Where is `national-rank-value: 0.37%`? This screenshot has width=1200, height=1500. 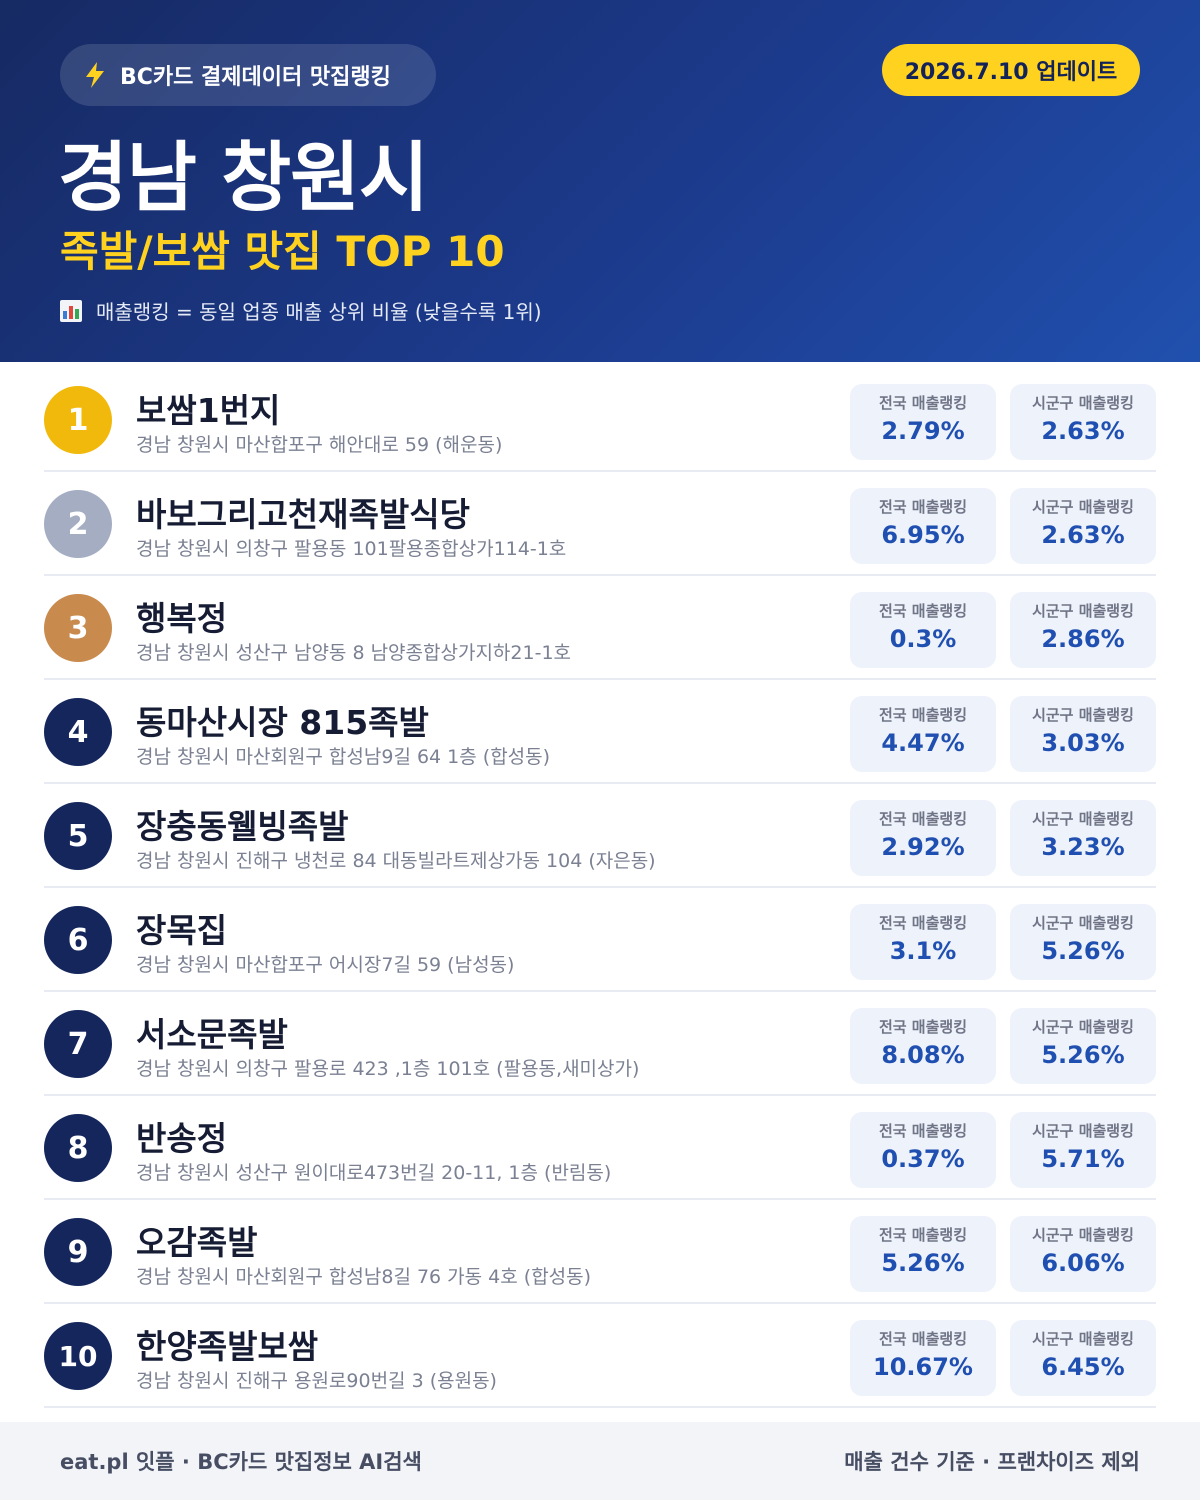
national-rank-value: 0.37% is located at coordinates (923, 1159).